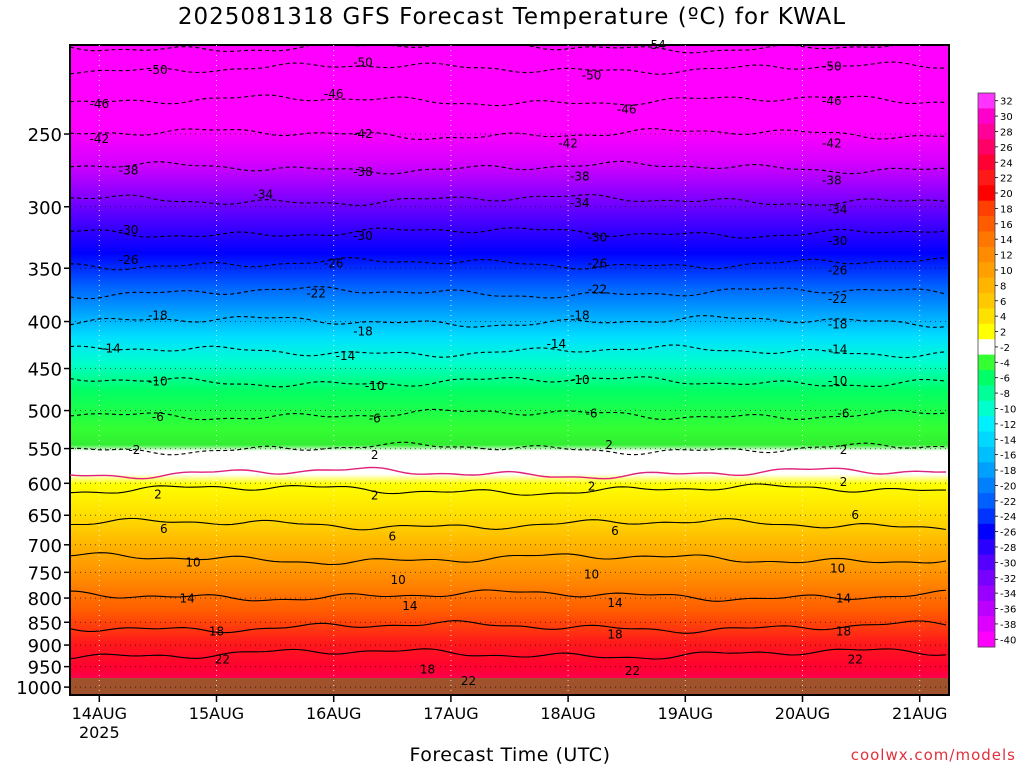 The image size is (1024, 768). What do you see at coordinates (99, 713) in the screenshot?
I see `x-tick-label: 14AUG` at bounding box center [99, 713].